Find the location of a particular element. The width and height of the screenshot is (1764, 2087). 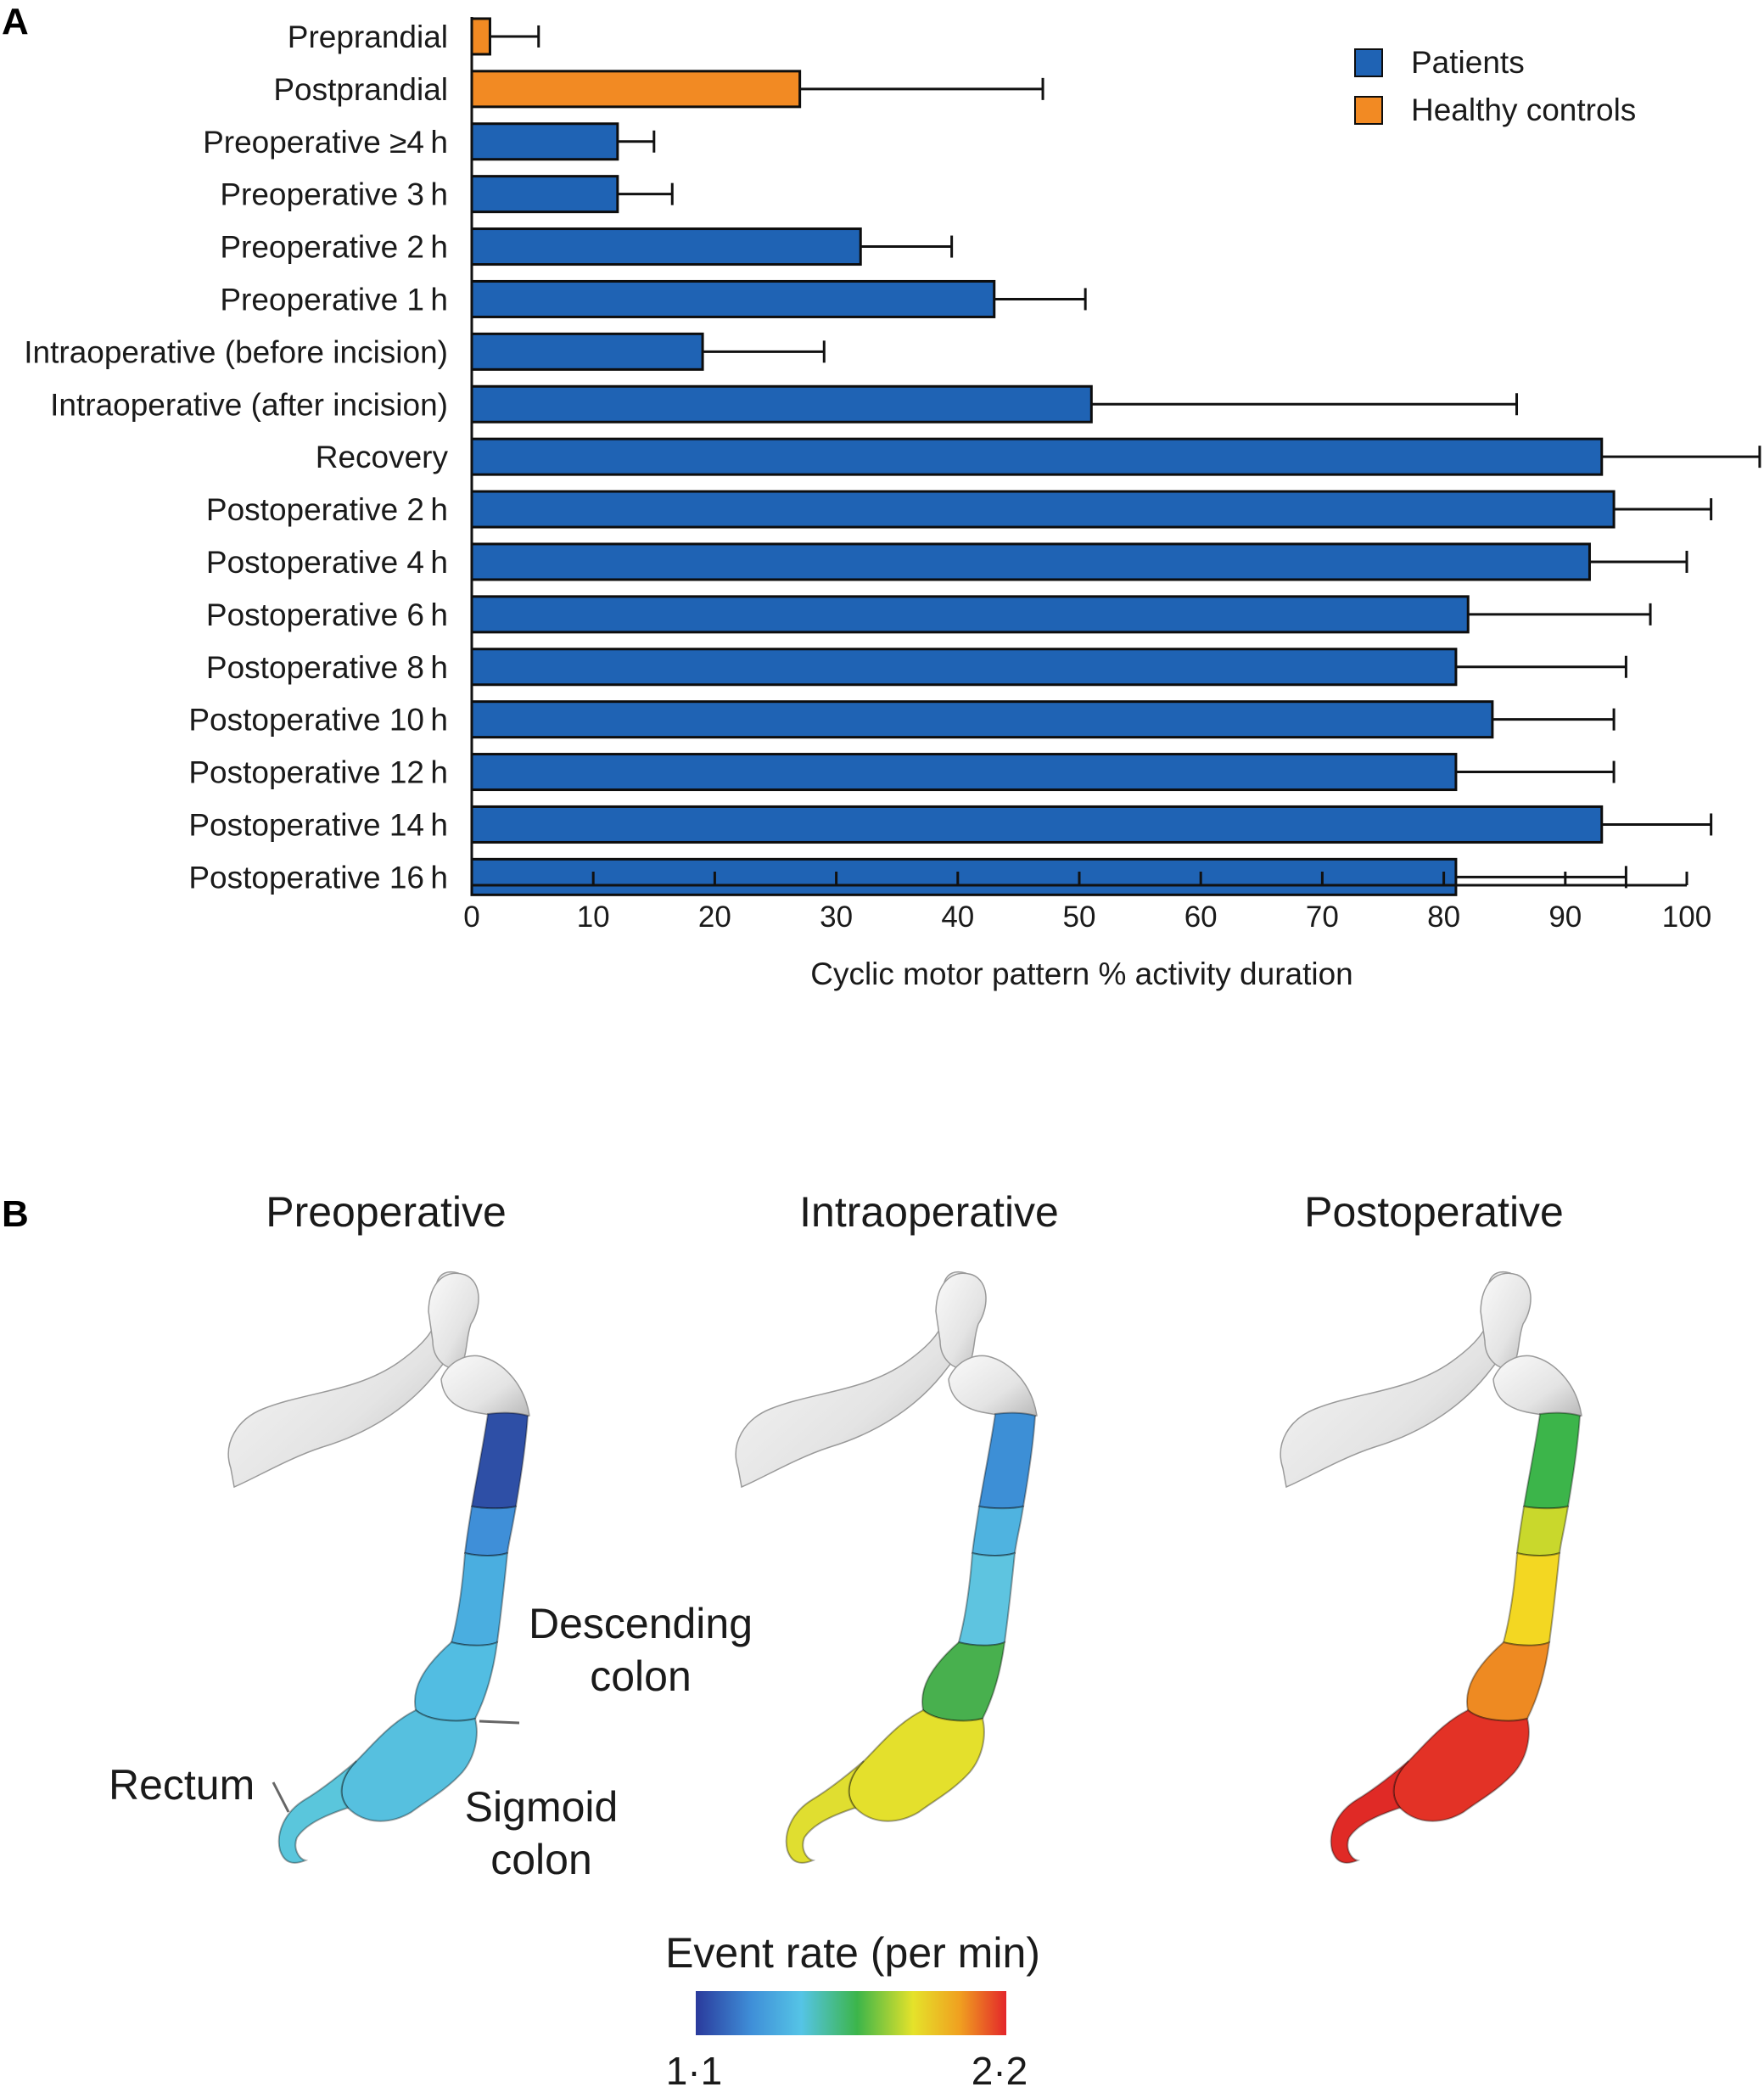

label-sigmoid-line1: Sigmoid is located at coordinates (542, 1807).